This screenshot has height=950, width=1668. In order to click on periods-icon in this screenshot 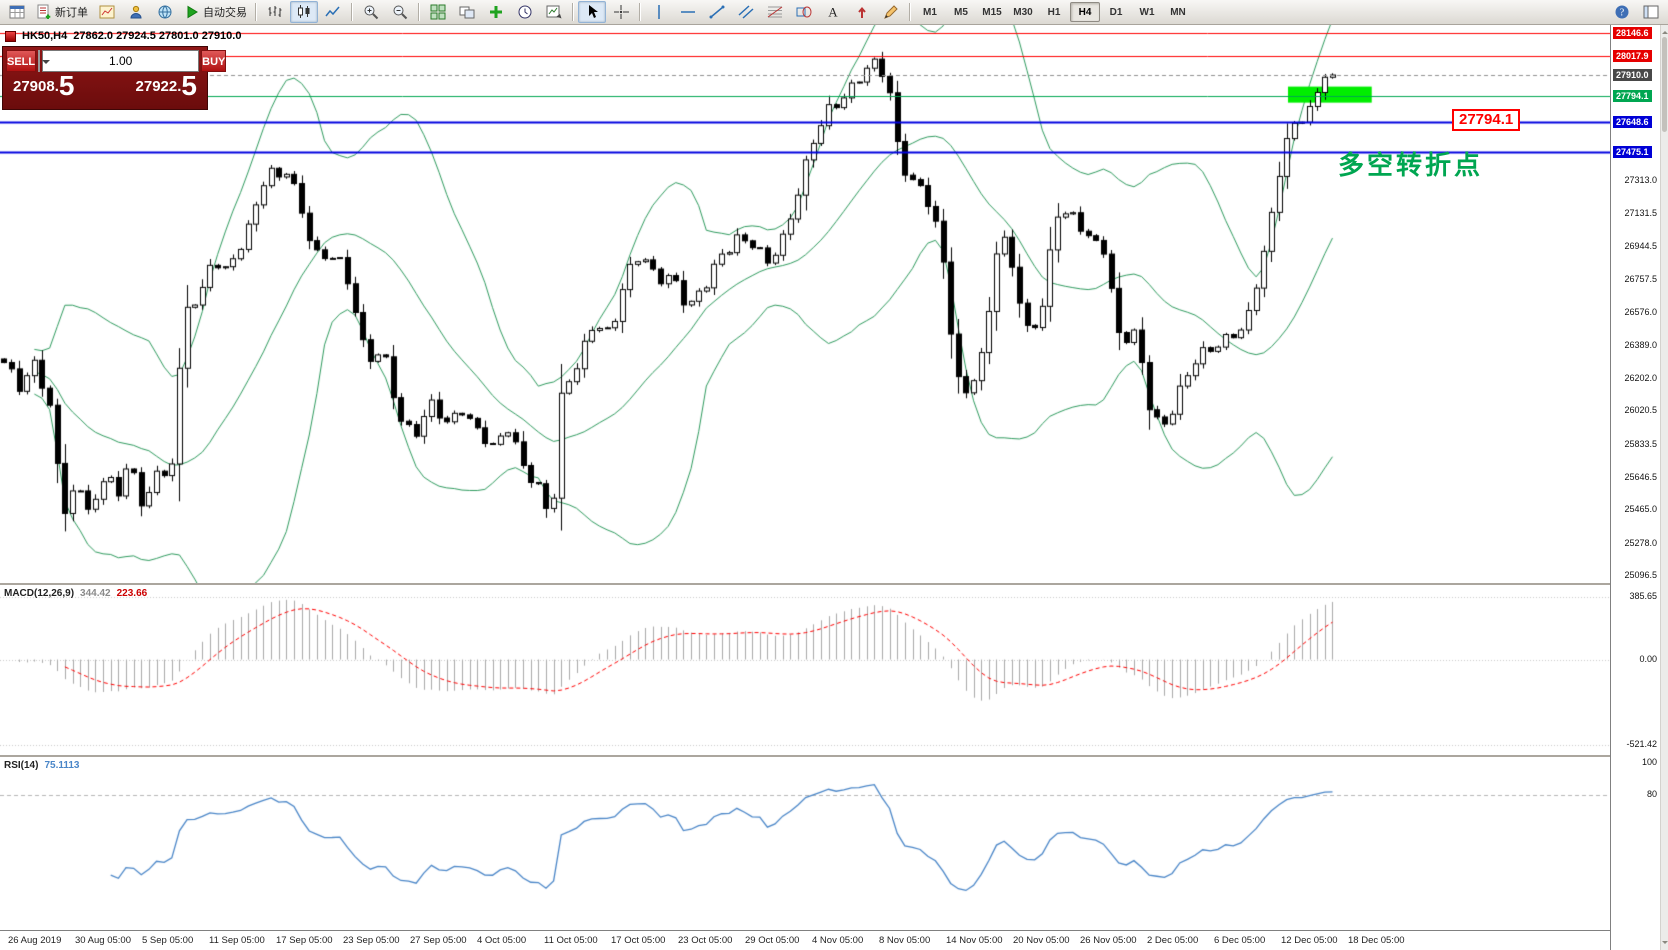, I will do `click(525, 12)`.